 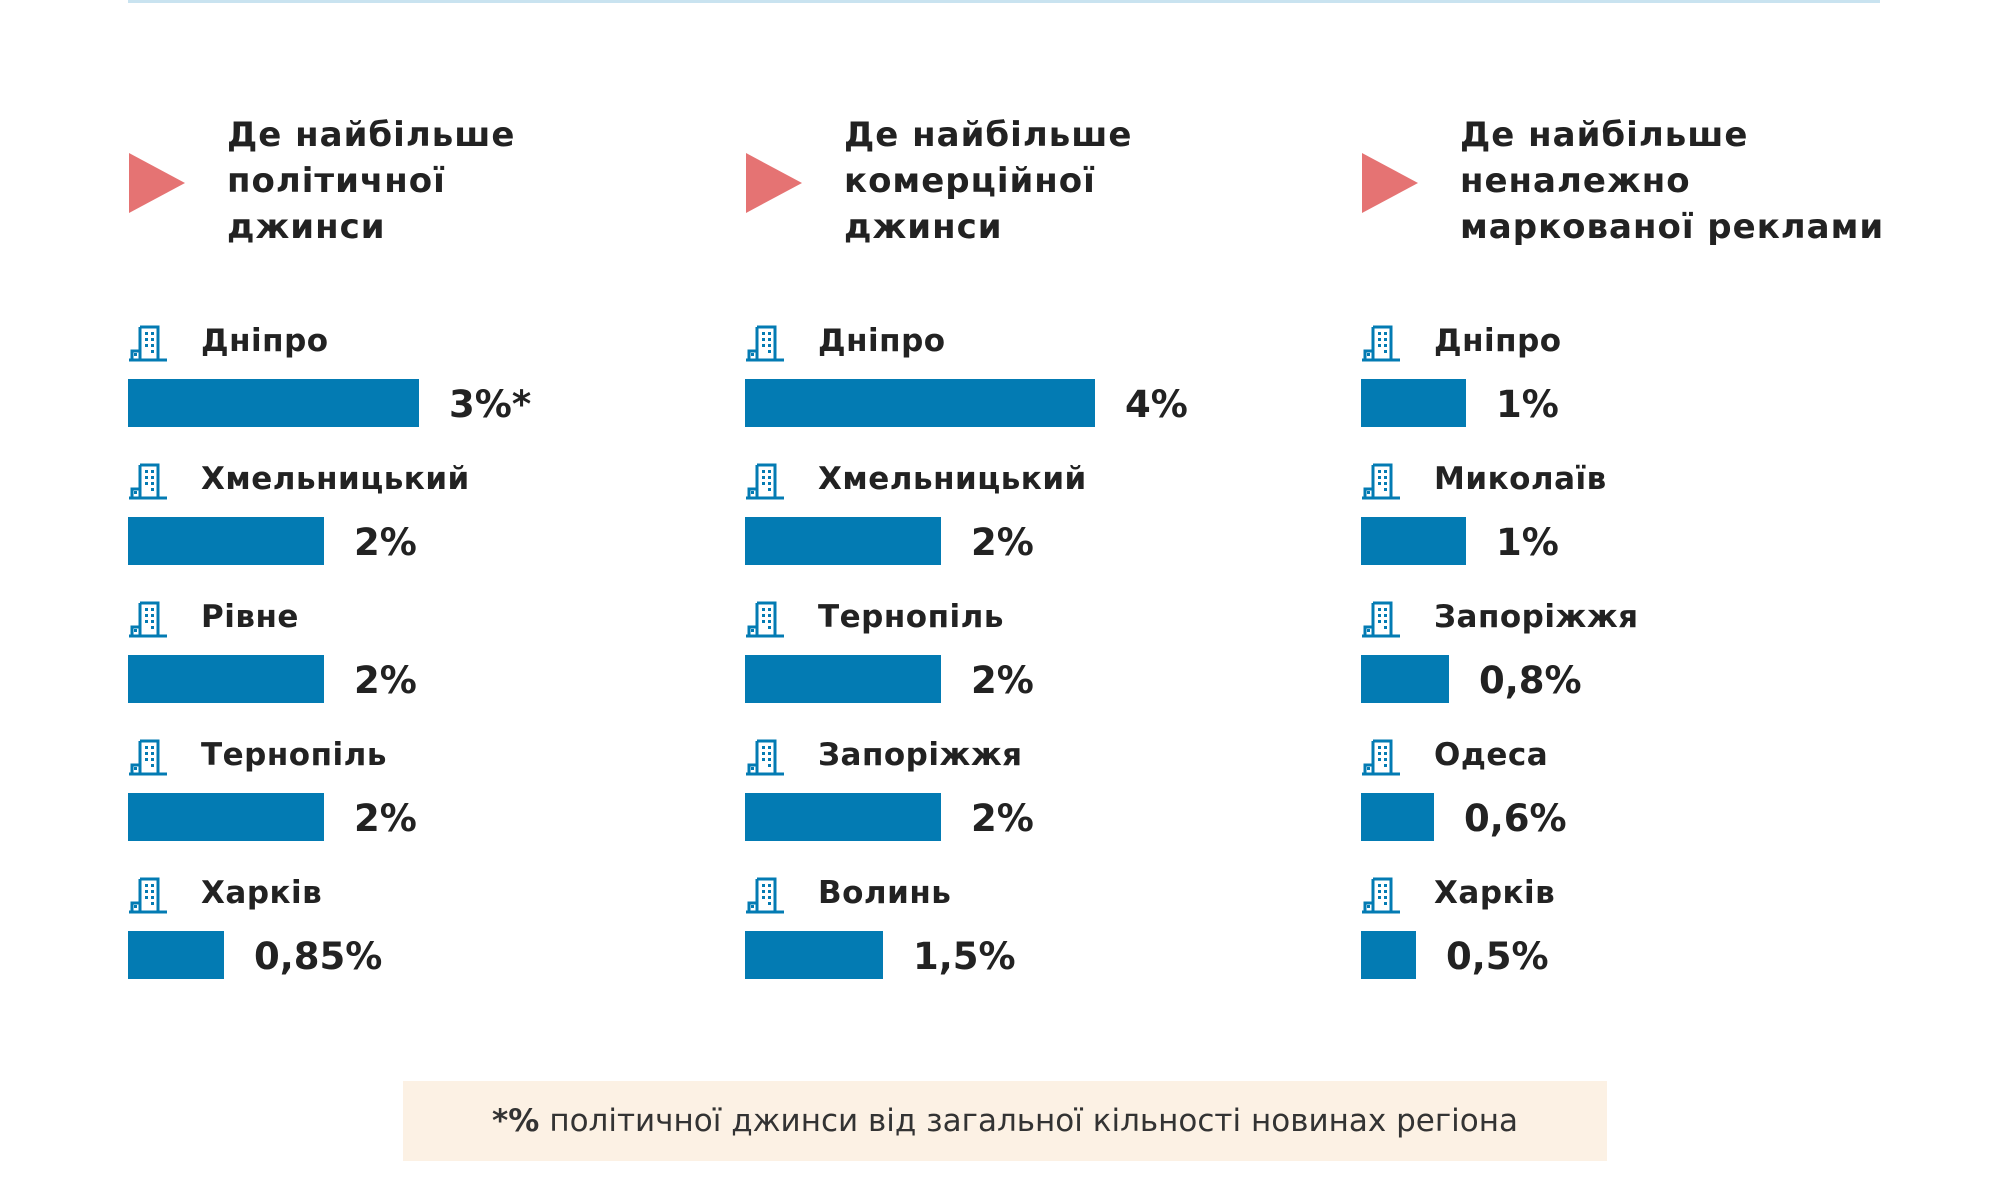 What do you see at coordinates (1491, 755) in the screenshot?
I see `category-label: Одеса` at bounding box center [1491, 755].